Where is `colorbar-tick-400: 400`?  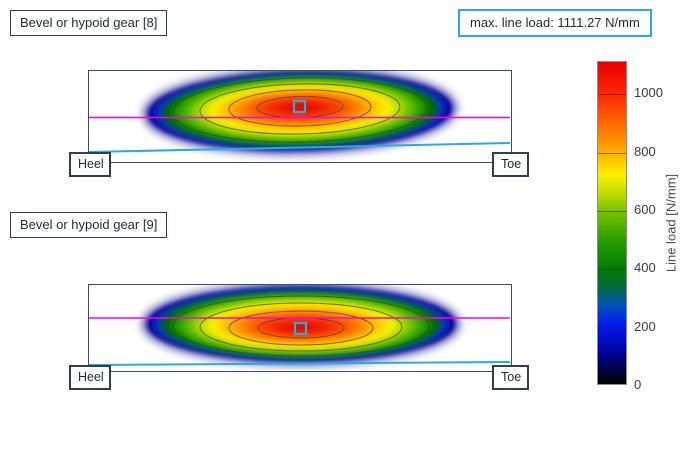
colorbar-tick-400: 400 is located at coordinates (645, 267).